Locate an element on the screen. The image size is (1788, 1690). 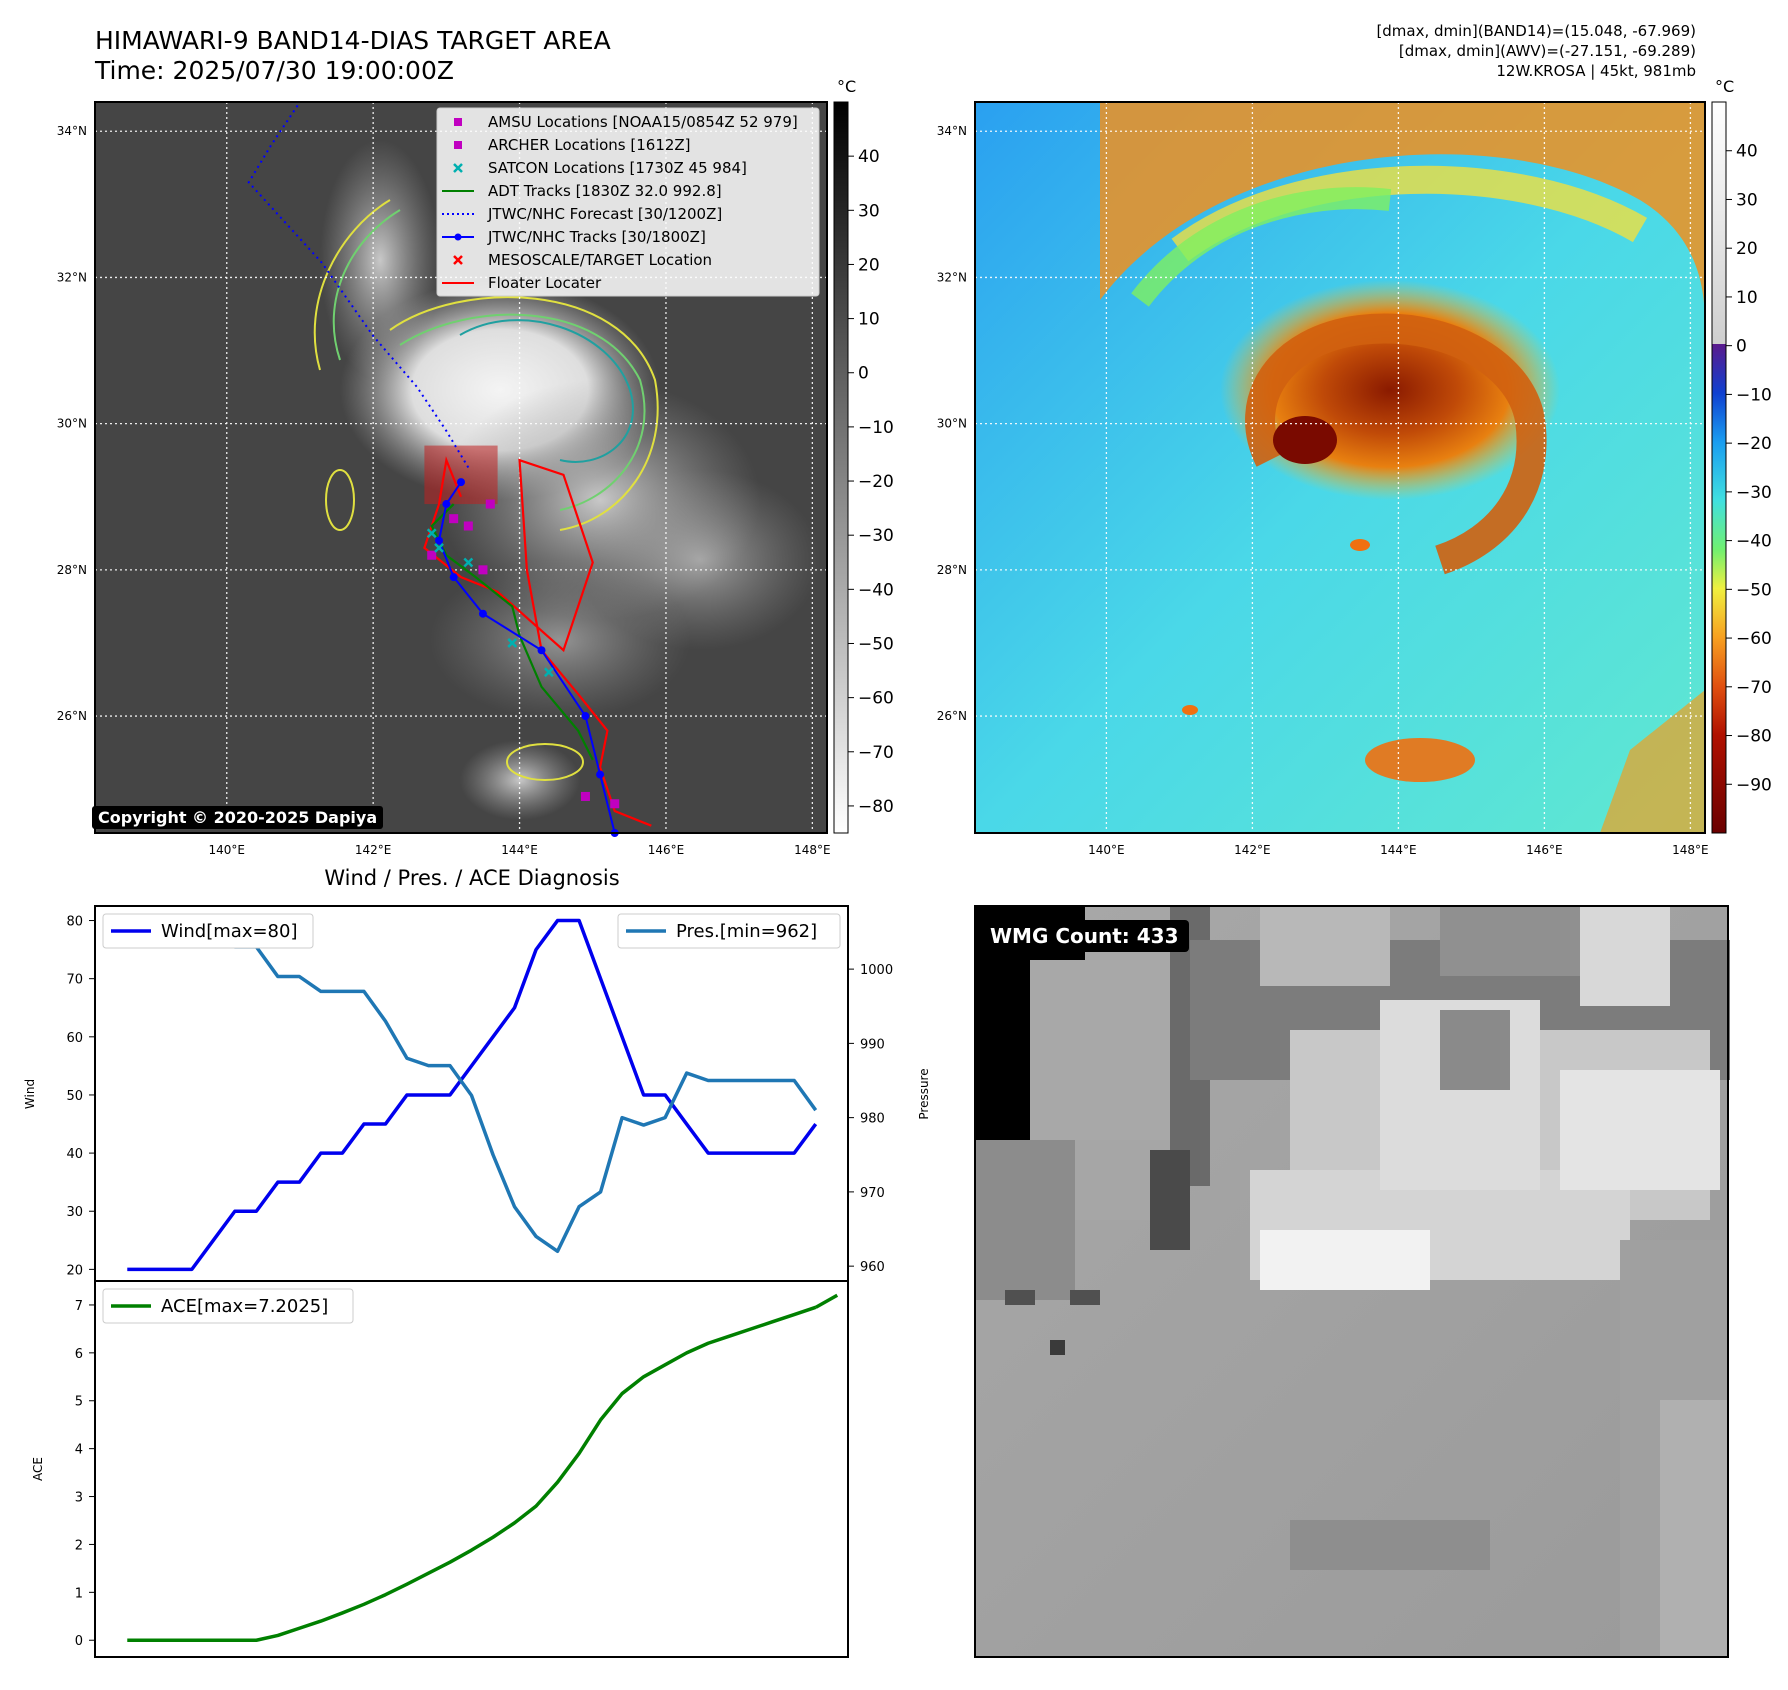
figure-title-line2: Time: 2025/07/30 19:00:00Z is located at coordinates (274, 70).